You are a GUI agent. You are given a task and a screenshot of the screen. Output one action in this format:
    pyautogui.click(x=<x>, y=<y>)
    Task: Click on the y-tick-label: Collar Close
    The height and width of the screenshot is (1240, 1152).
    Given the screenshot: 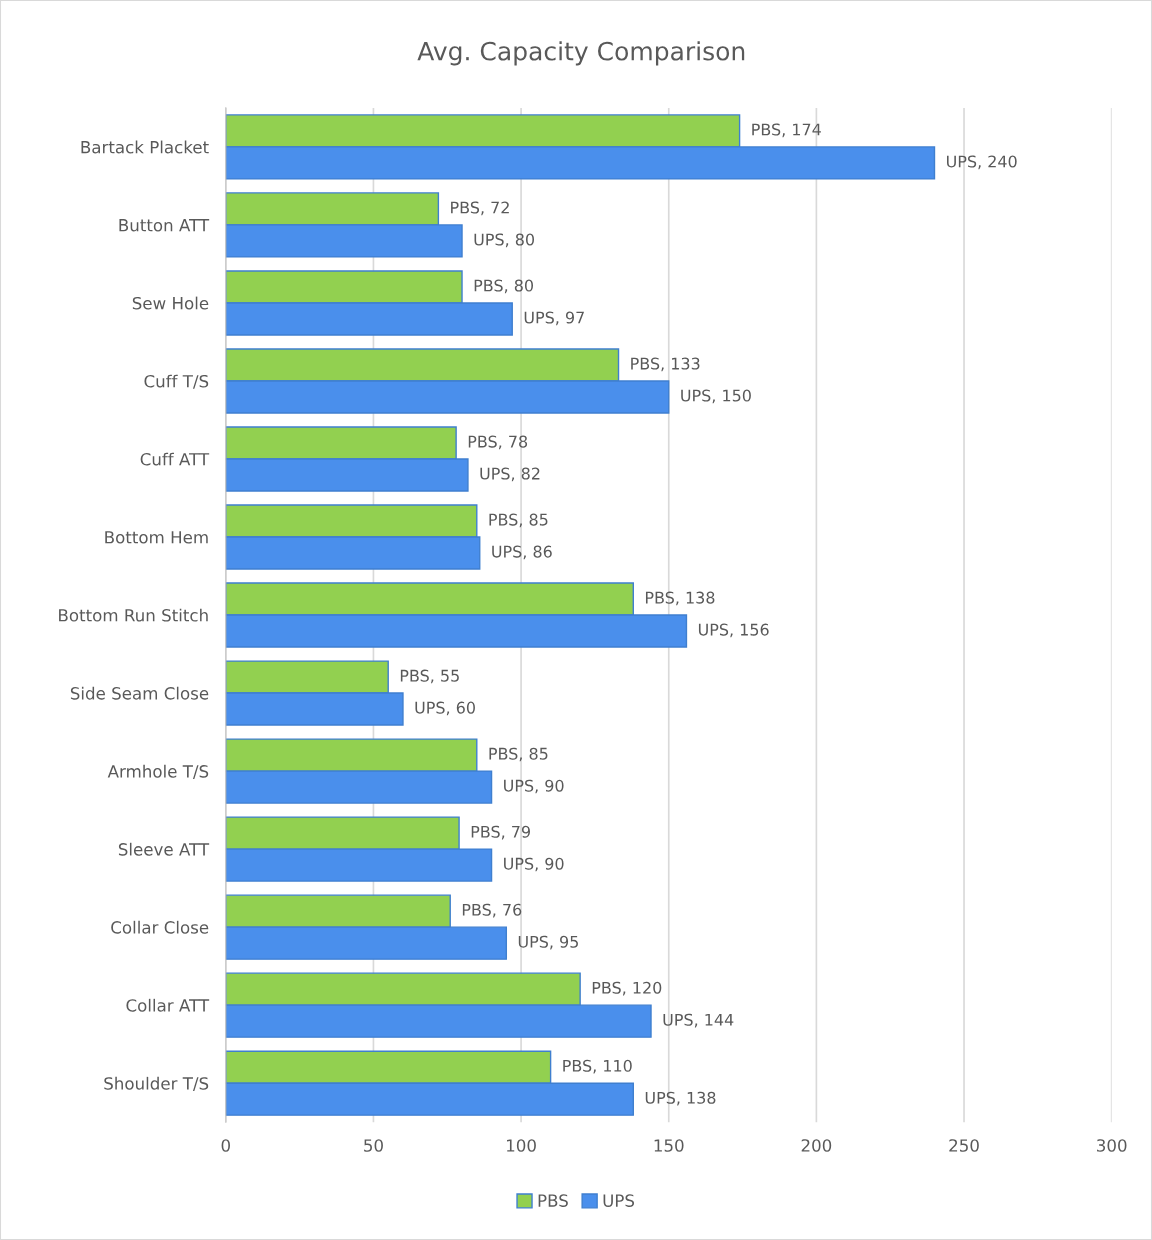 What is the action you would take?
    pyautogui.click(x=160, y=927)
    